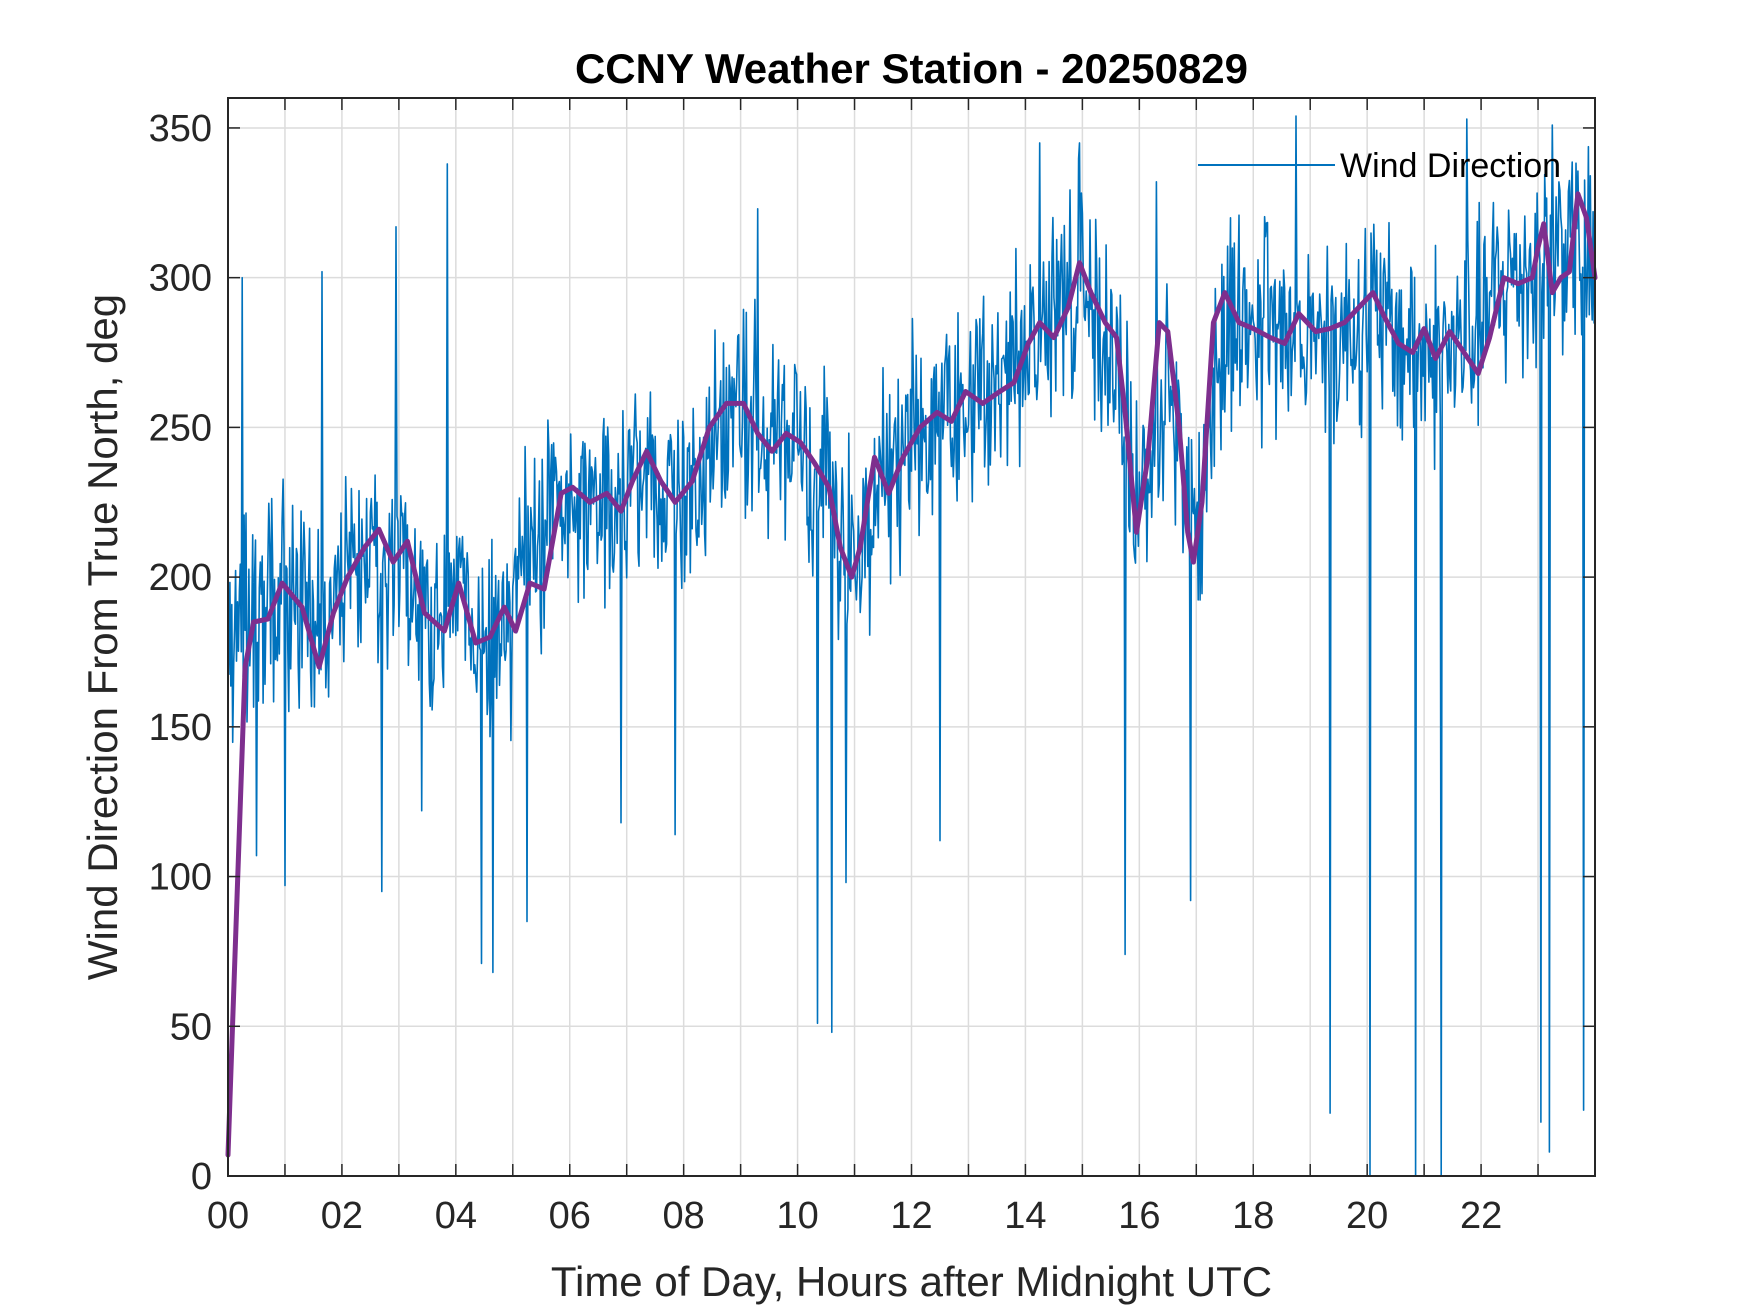  I want to click on x-tick-label: 16, so click(1139, 1216).